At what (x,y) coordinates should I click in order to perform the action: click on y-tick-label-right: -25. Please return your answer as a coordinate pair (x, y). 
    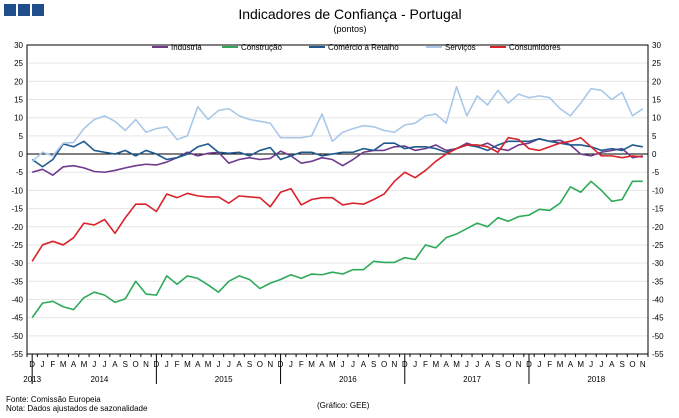
    Looking at the image, I should click on (658, 245).